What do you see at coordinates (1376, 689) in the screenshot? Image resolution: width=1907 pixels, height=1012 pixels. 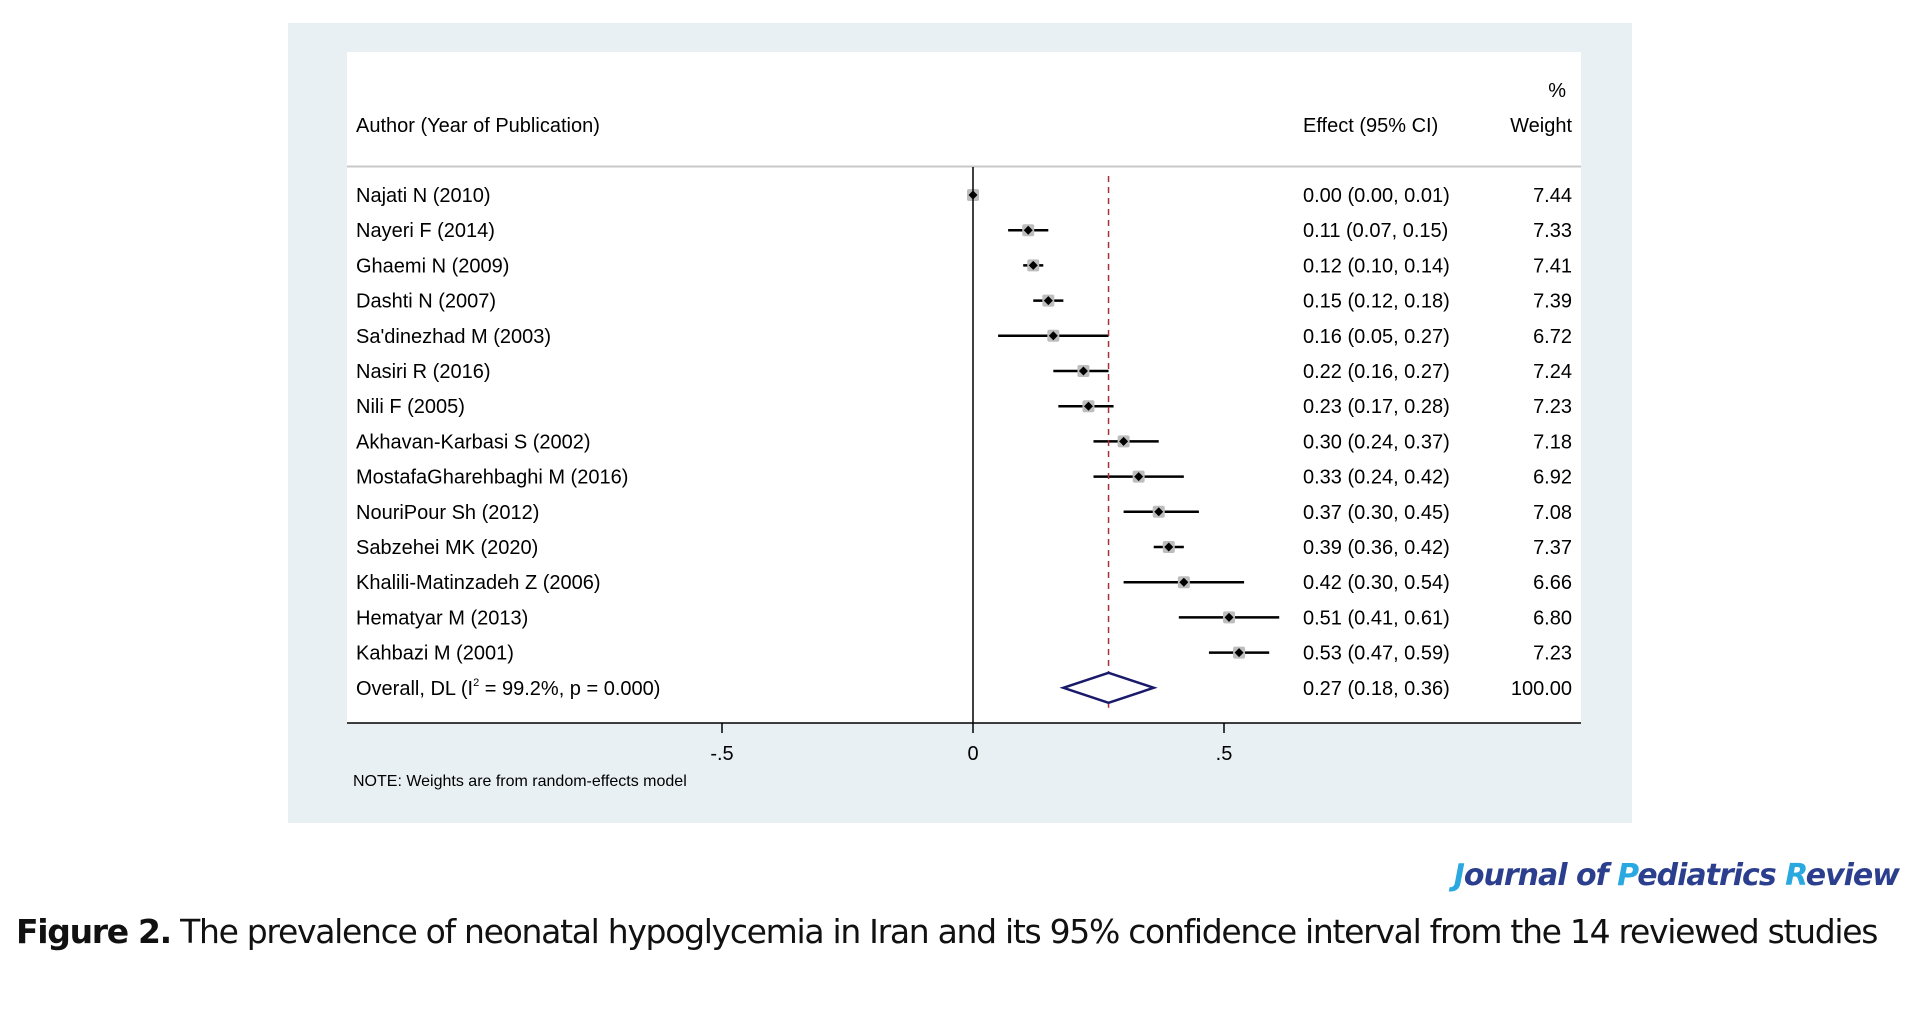 I see `overall-effect-text: 0.27 (0.18, 0.36)` at bounding box center [1376, 689].